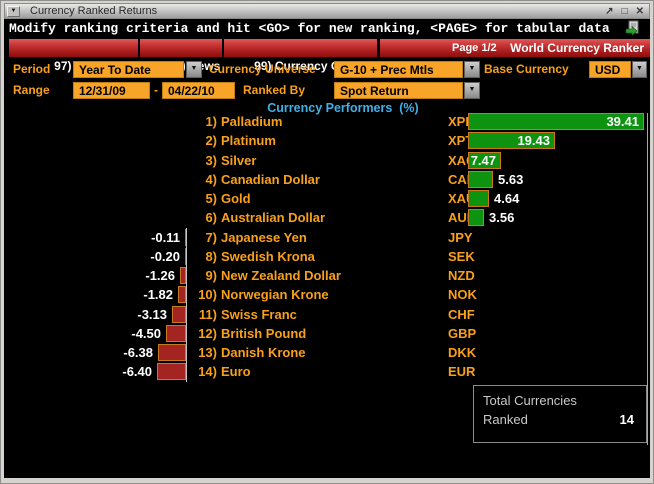 This screenshot has height=484, width=654. I want to click on base-currency-select: USD, so click(610, 69).